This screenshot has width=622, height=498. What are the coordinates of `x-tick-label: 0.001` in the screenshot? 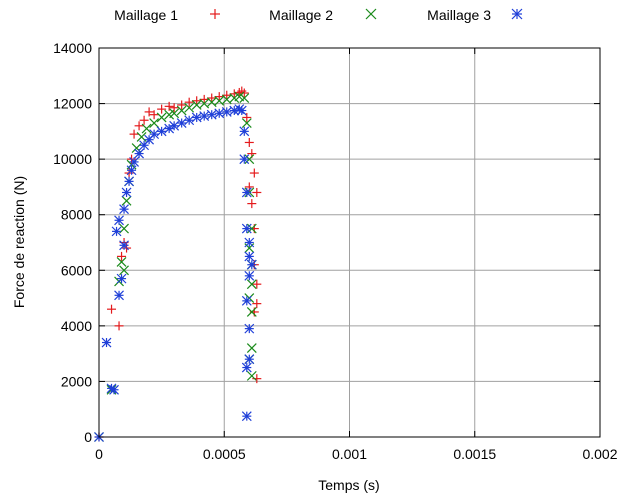 It's located at (349, 454).